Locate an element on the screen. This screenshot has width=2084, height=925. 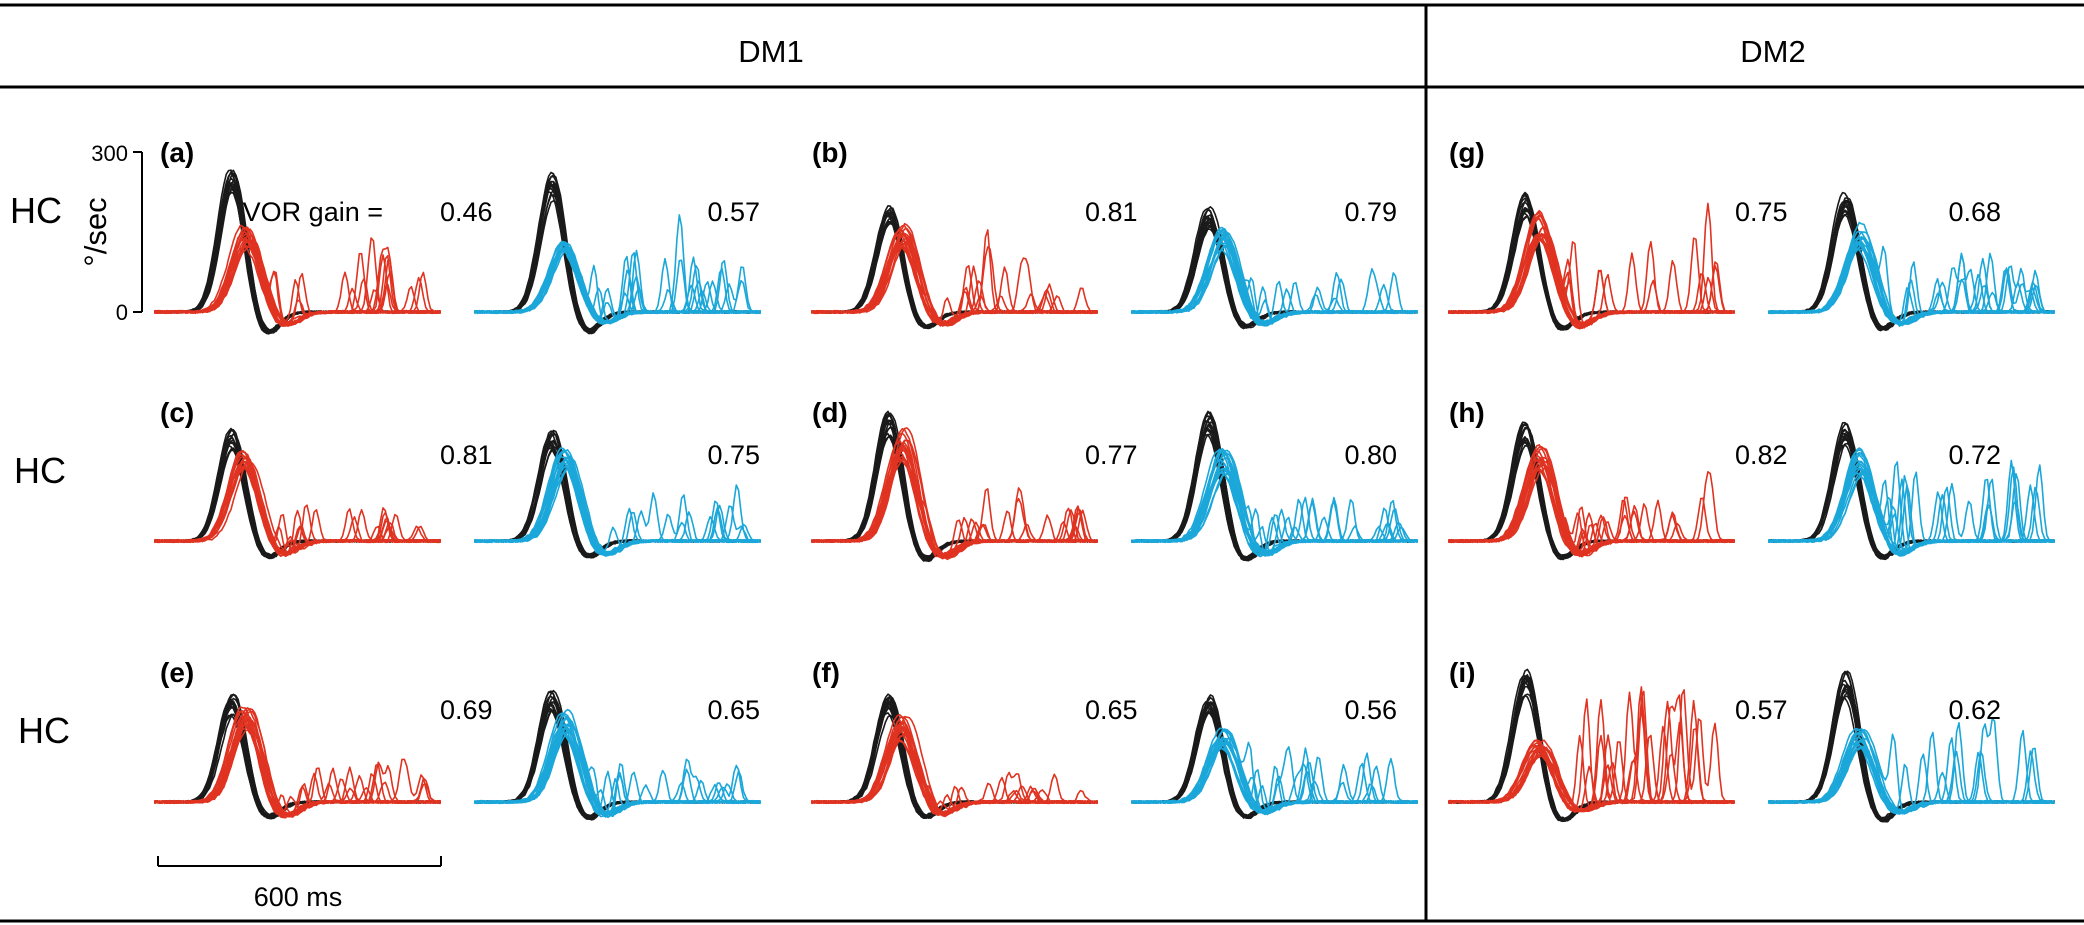
vor-gain-prefix: VOR gain = is located at coordinates (313, 212).